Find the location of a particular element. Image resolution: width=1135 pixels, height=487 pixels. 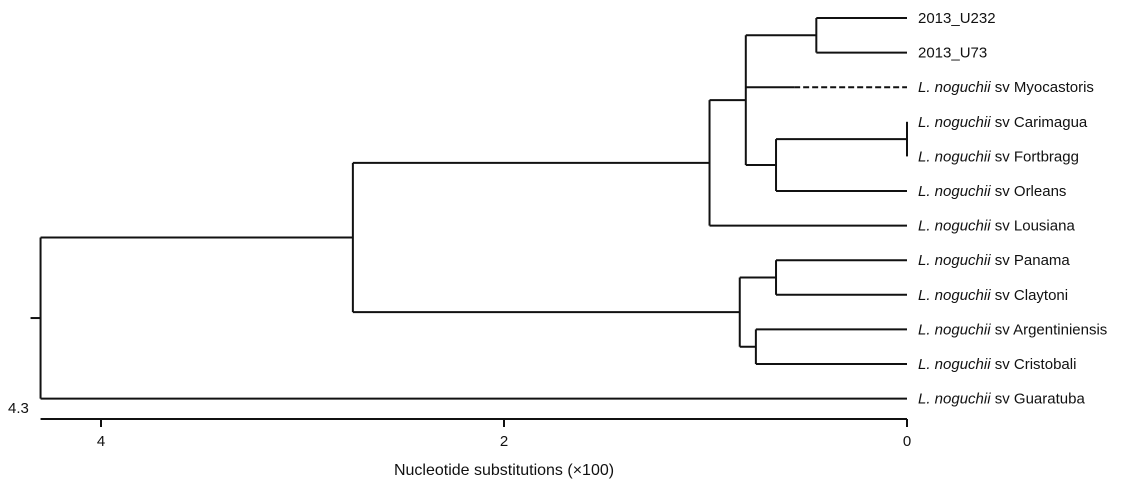

leaf-label: L. noguchii sv Panama is located at coordinates (994, 260).